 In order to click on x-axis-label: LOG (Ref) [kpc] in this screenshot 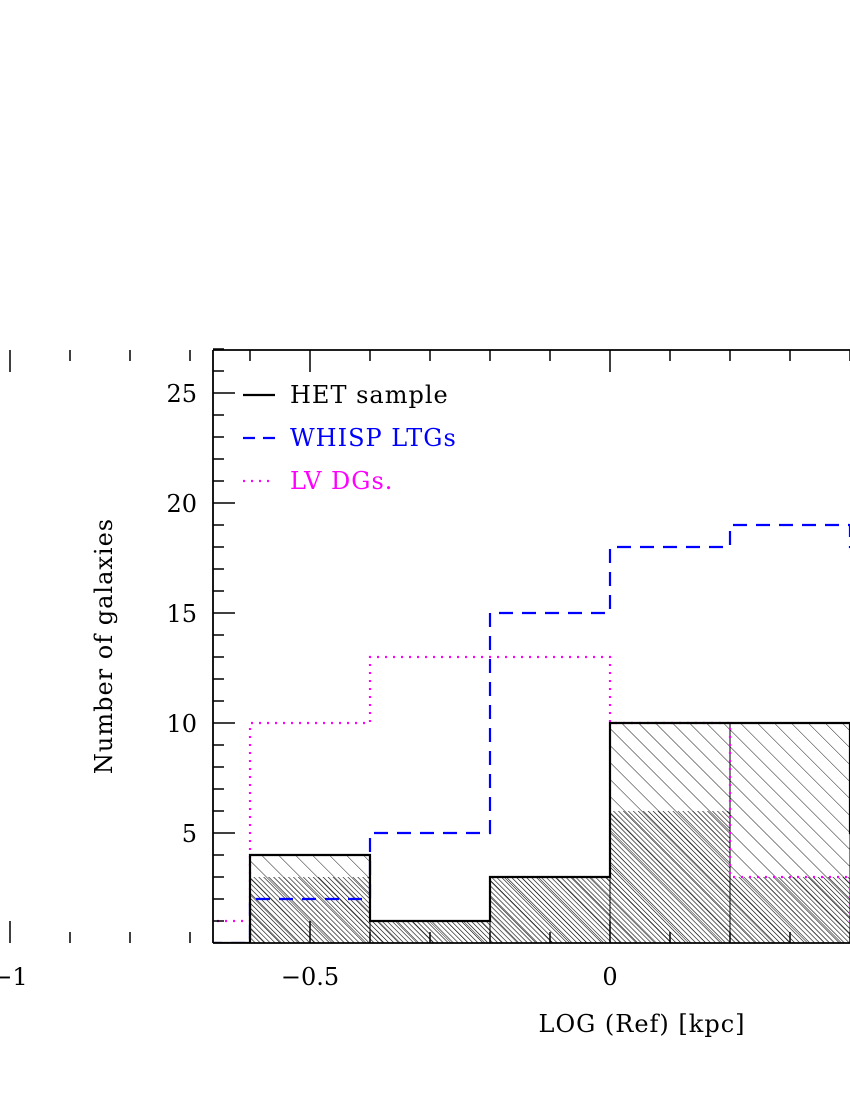, I will do `click(642, 1024)`.